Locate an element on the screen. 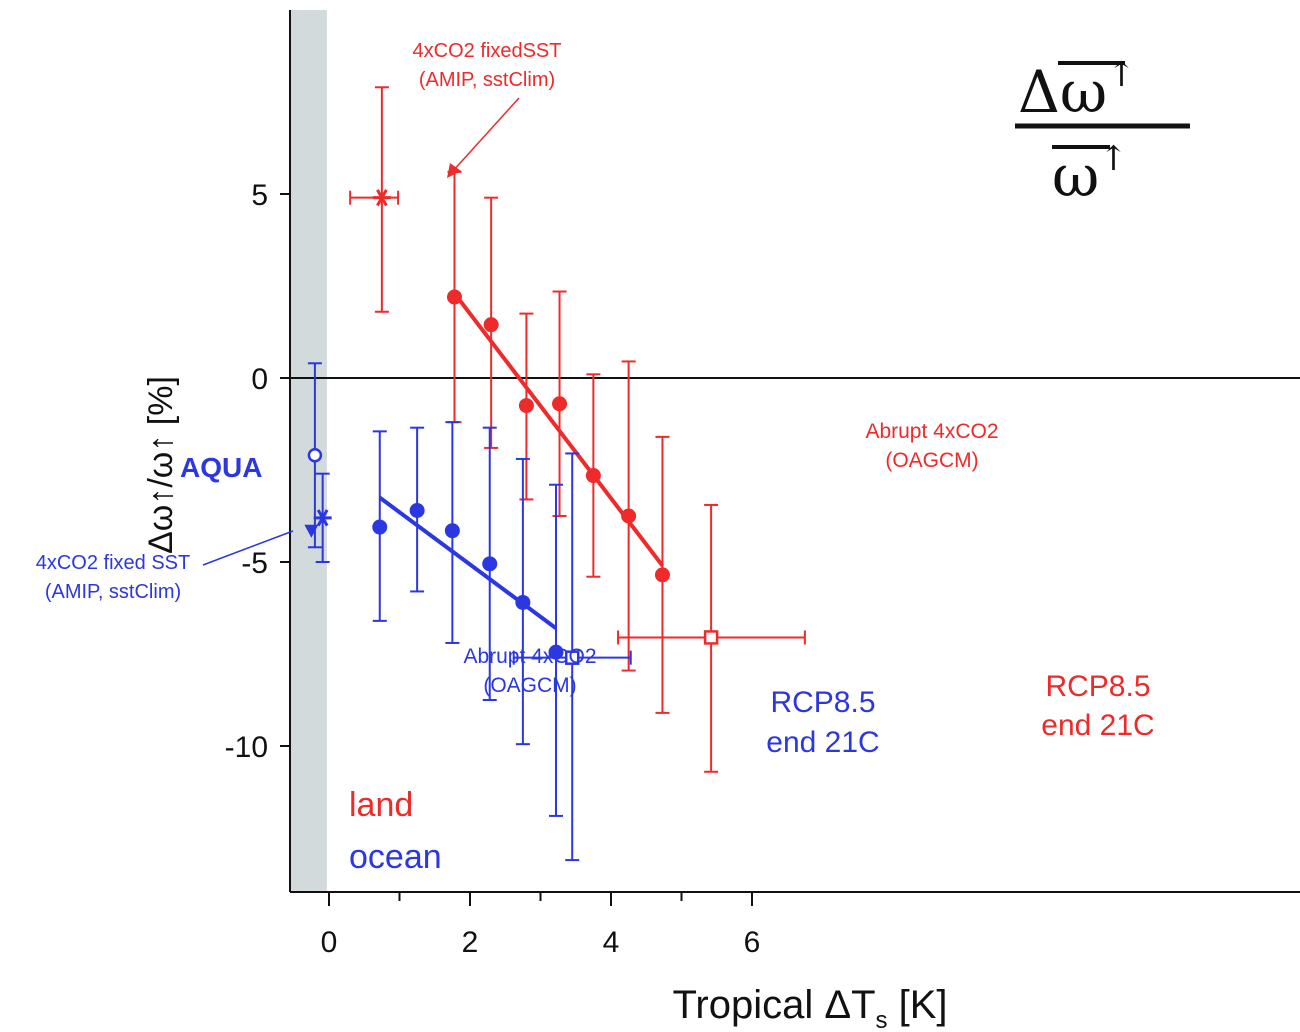 The width and height of the screenshot is (1300, 1032). special-point-4-asterisk-marker is located at coordinates (322, 518).